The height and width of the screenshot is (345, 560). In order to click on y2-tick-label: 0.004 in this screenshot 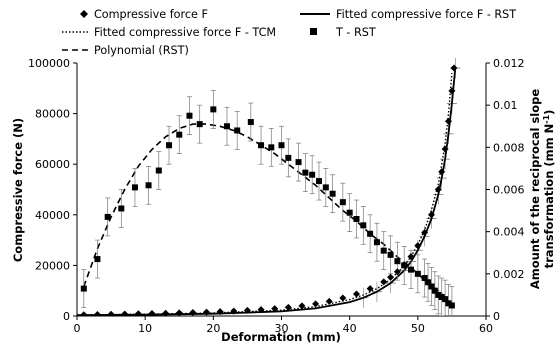, I will do `click(509, 232)`.